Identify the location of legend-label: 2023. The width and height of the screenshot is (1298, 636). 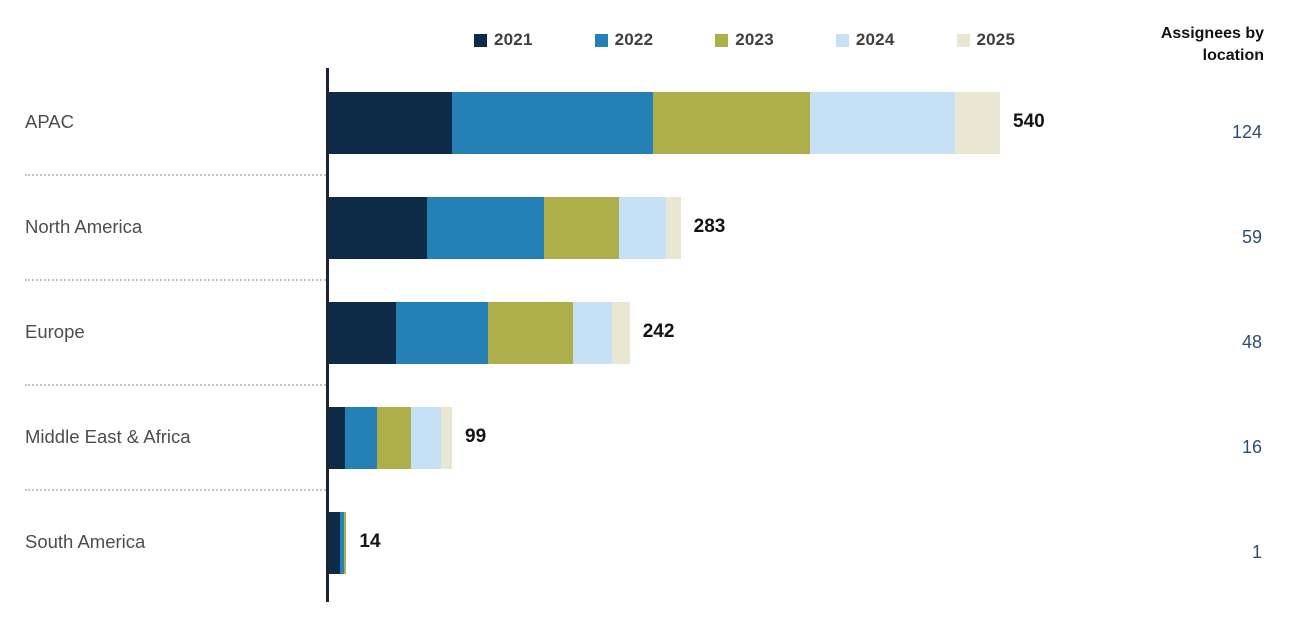
(754, 39).